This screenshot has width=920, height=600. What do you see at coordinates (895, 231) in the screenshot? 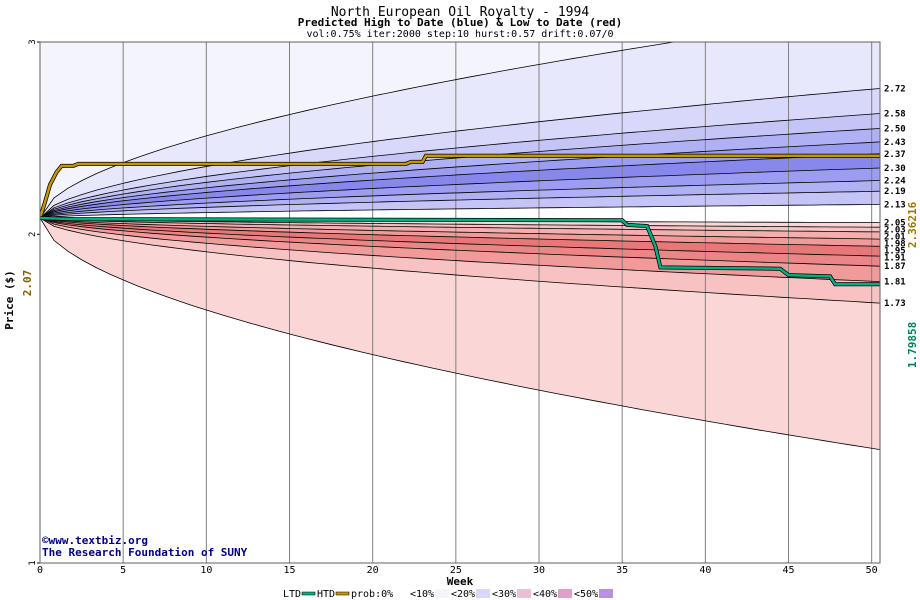
I see `low-quantile-end-label: 2.03` at bounding box center [895, 231].